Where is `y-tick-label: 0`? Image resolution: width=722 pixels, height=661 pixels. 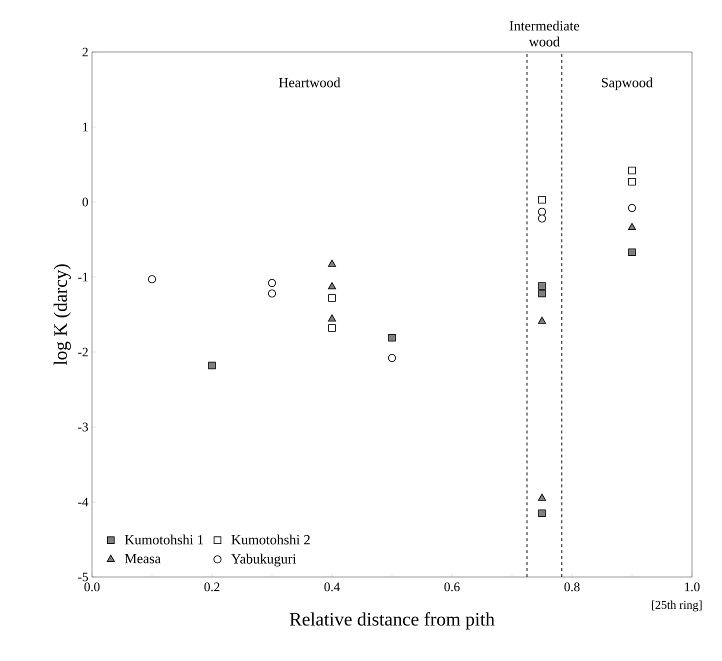
y-tick-label: 0 is located at coordinates (85, 202).